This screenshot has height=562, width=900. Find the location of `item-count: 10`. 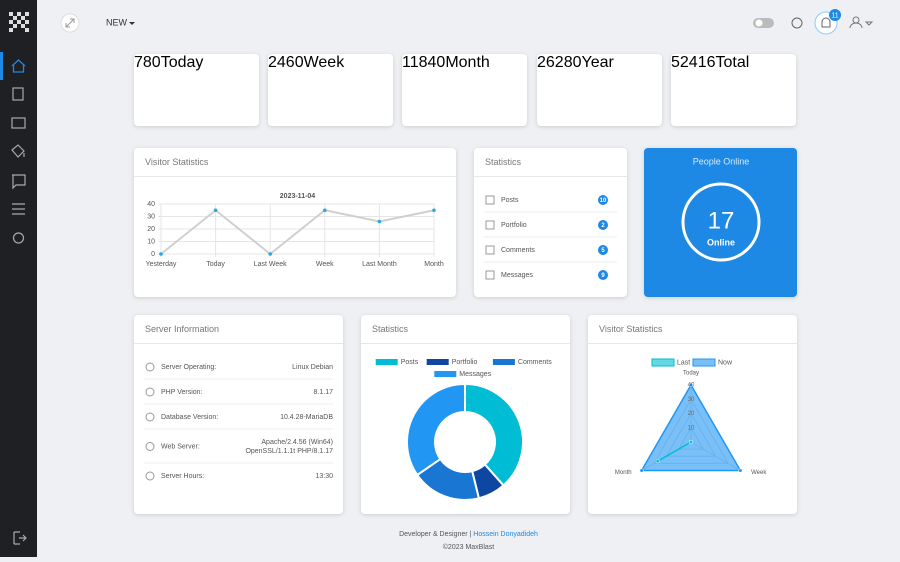

item-count: 10 is located at coordinates (603, 201).